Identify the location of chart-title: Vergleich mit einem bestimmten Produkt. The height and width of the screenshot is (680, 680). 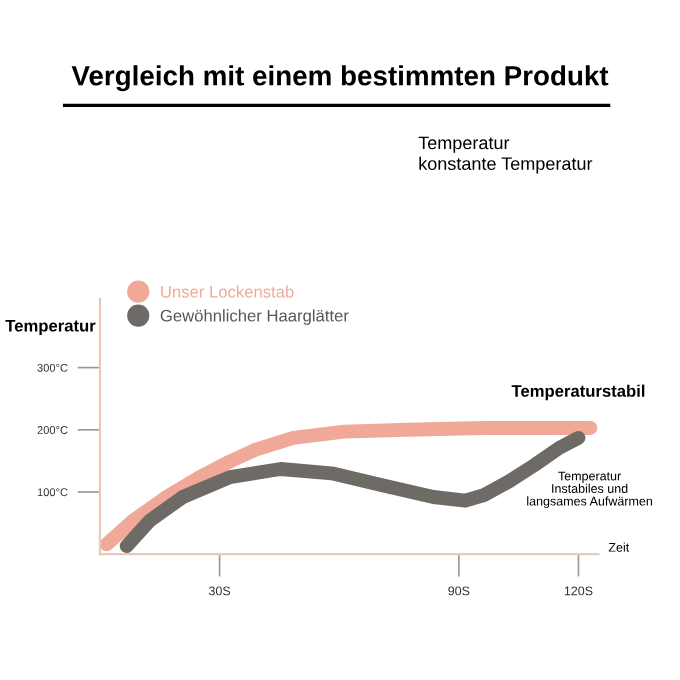
(340, 78).